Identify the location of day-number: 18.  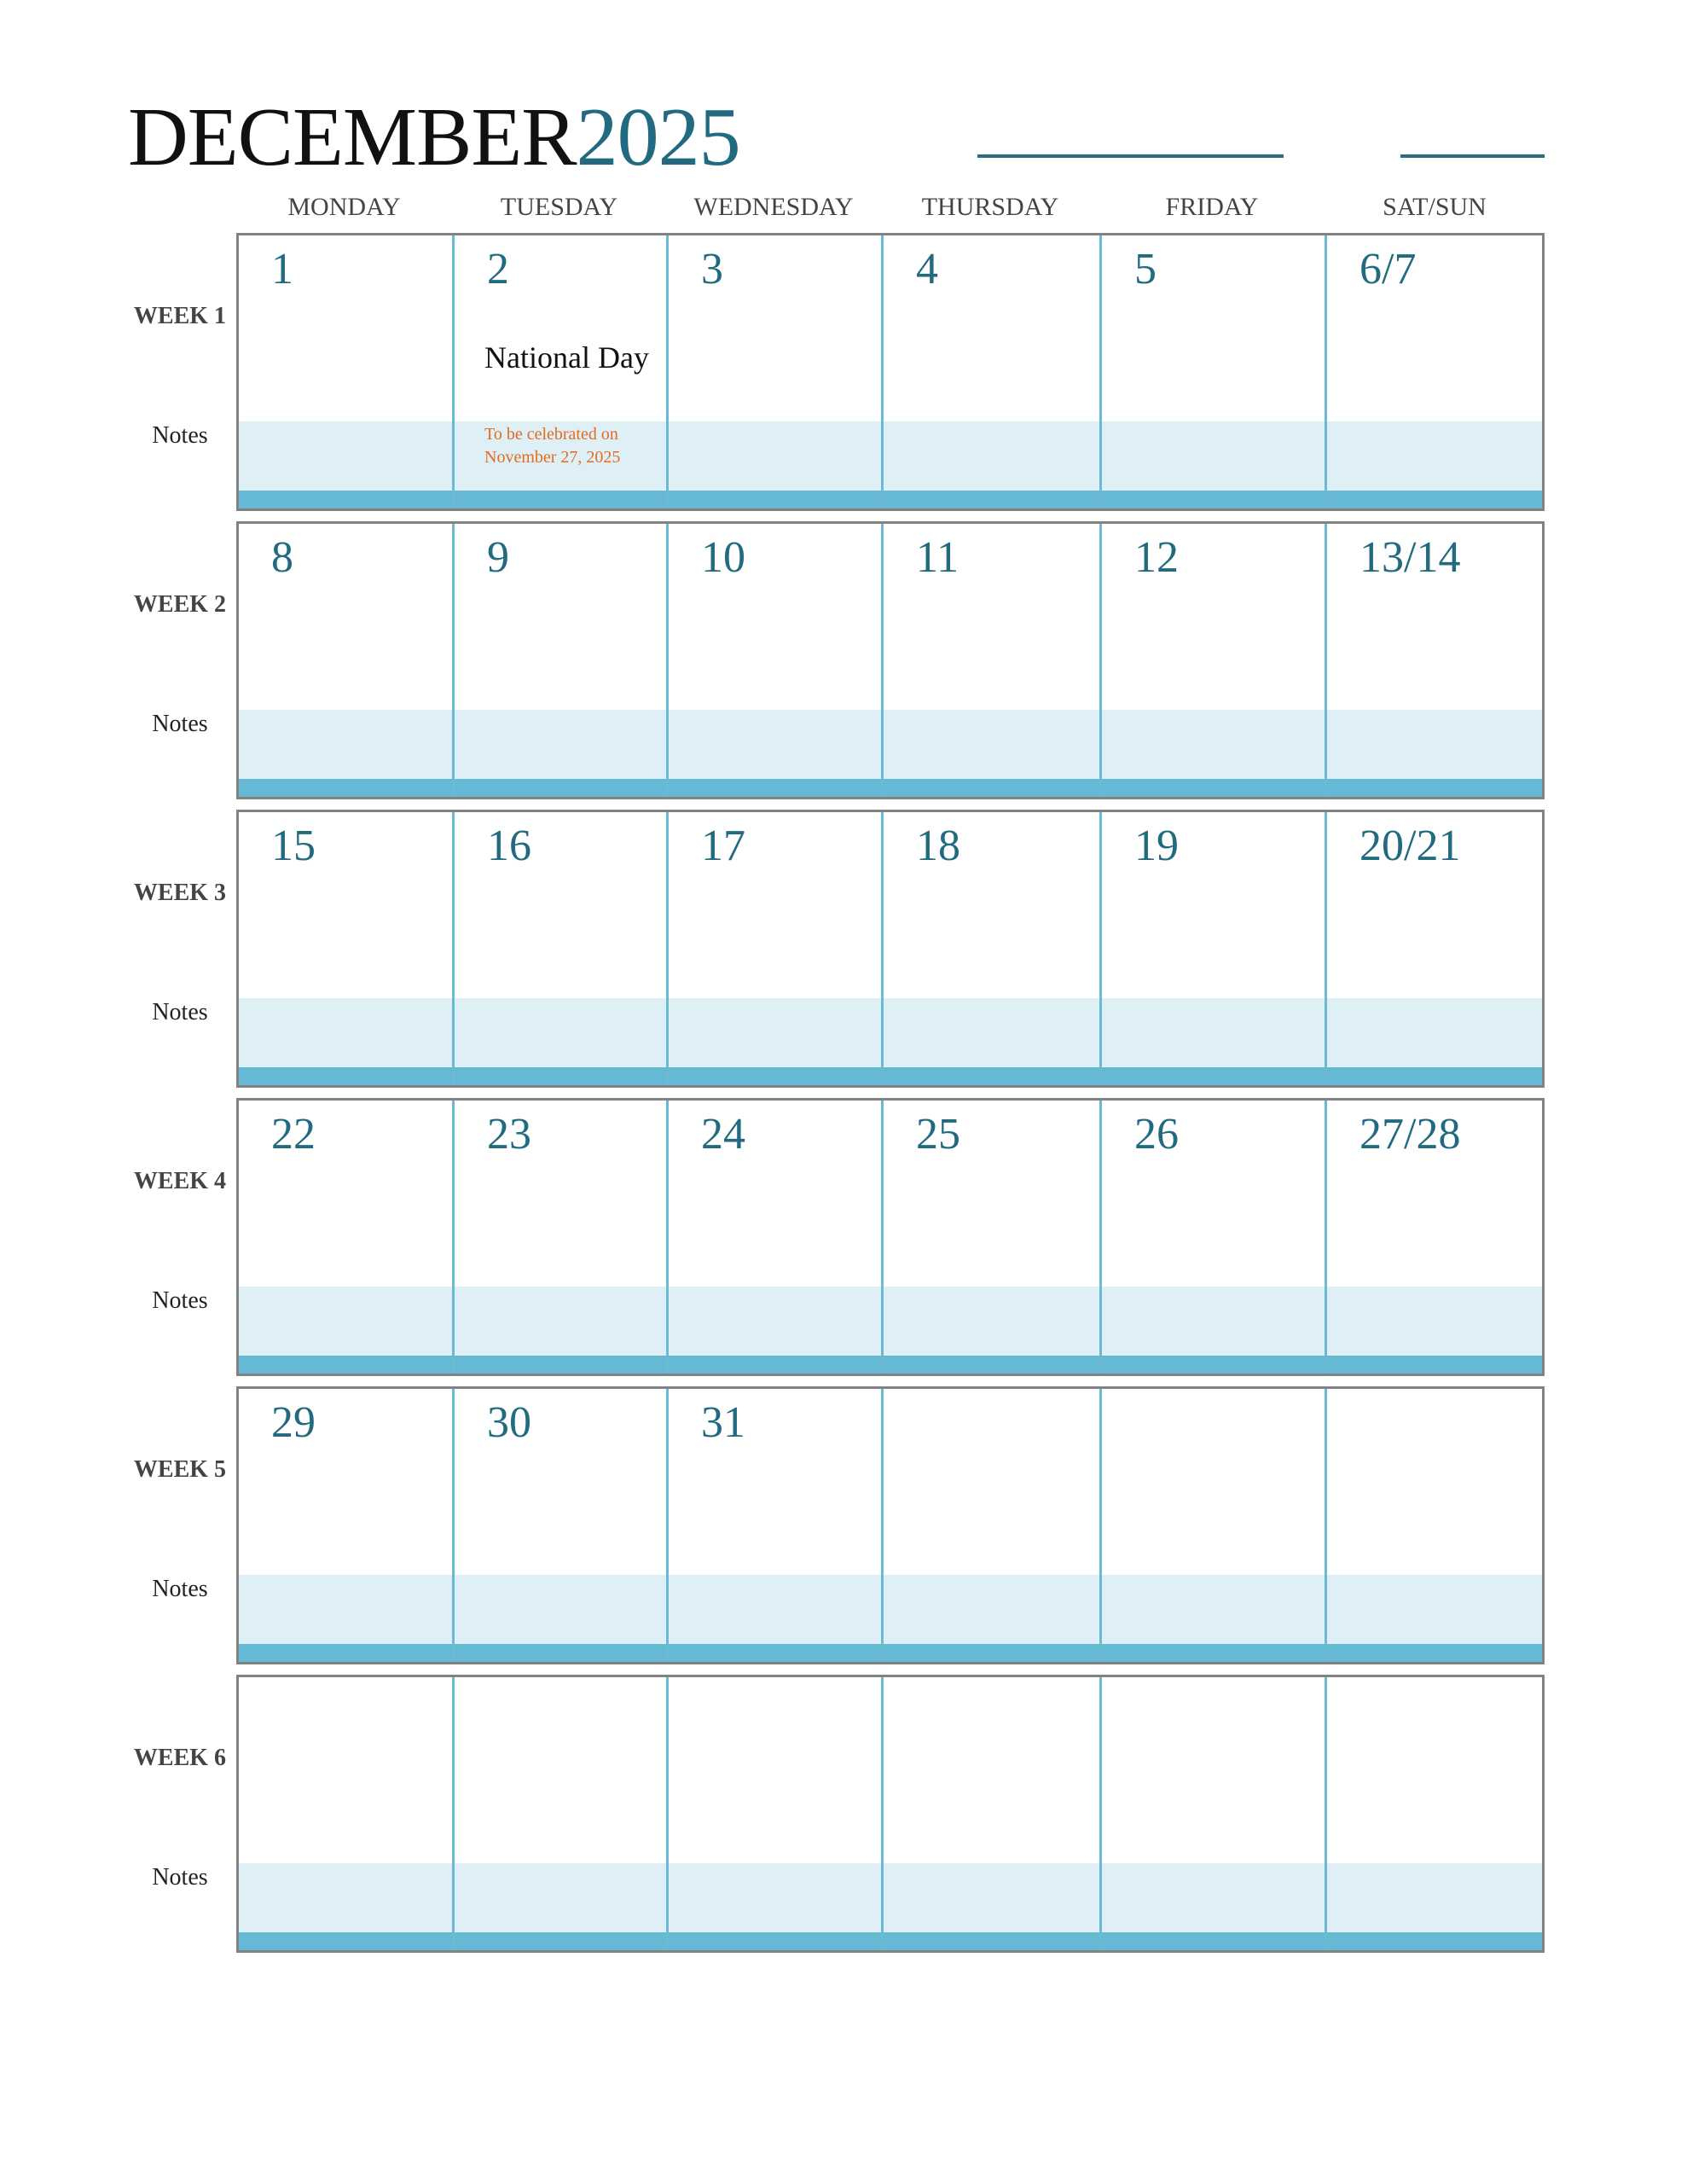
(938, 846).